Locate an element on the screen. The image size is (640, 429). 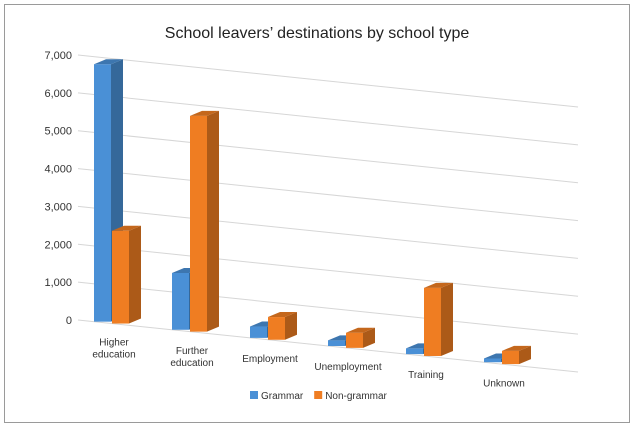
category-label: Unemployment is located at coordinates (347, 367).